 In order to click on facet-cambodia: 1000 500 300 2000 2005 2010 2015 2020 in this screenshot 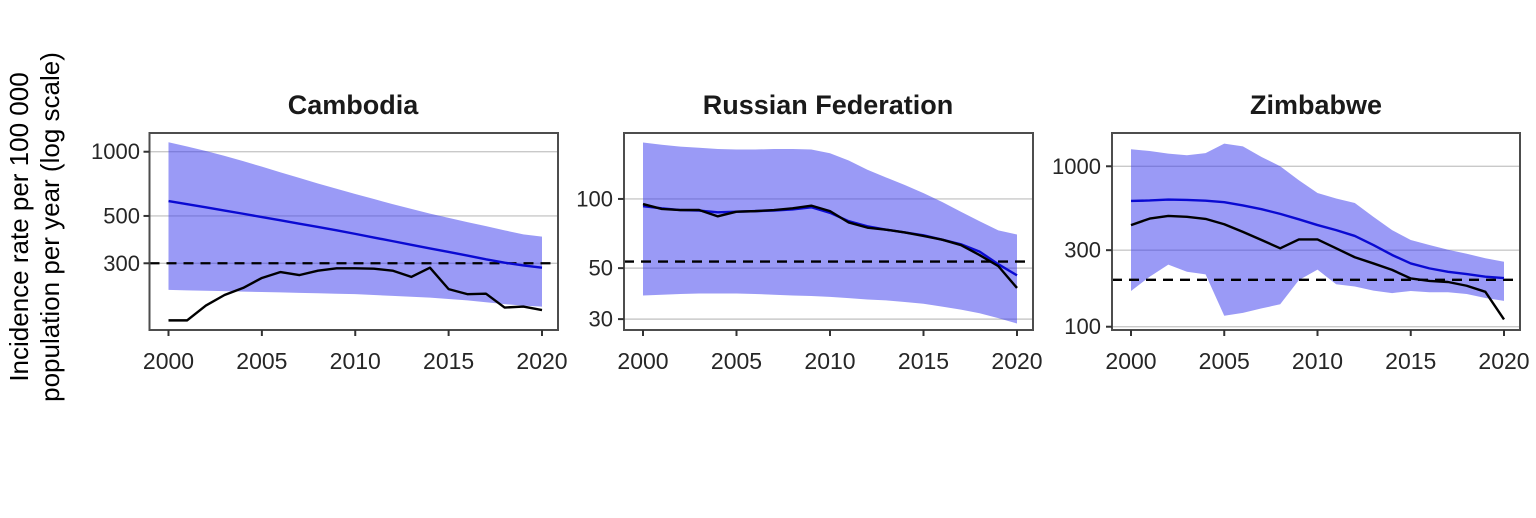, I will do `click(329, 253)`.